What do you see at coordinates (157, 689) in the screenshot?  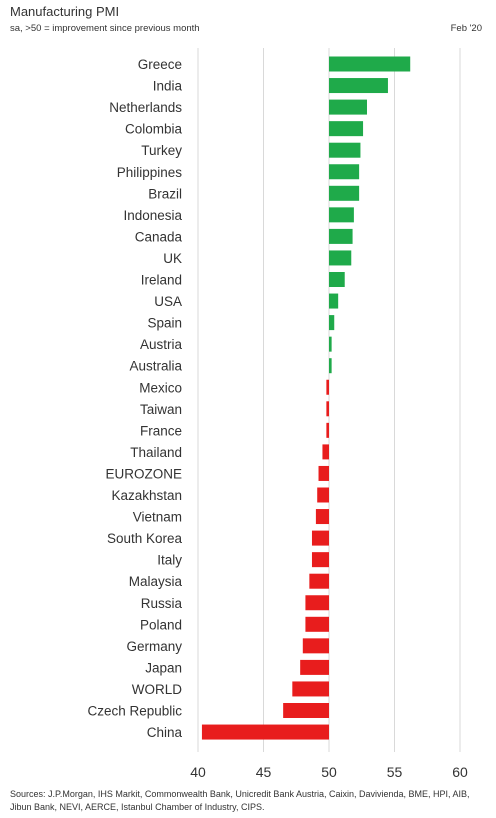 I see `category-label: WORLD` at bounding box center [157, 689].